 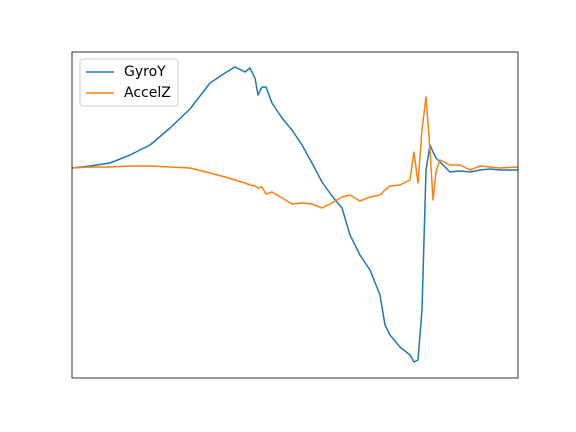 I want to click on legend-box, so click(x=129, y=82).